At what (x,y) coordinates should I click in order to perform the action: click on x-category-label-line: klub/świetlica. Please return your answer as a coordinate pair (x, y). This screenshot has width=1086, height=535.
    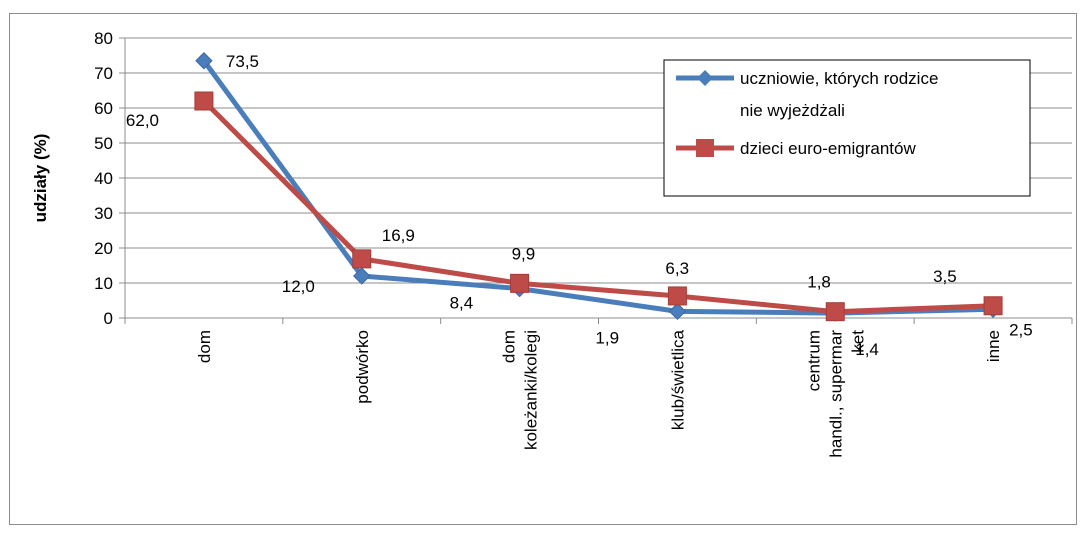
    Looking at the image, I should click on (677, 379).